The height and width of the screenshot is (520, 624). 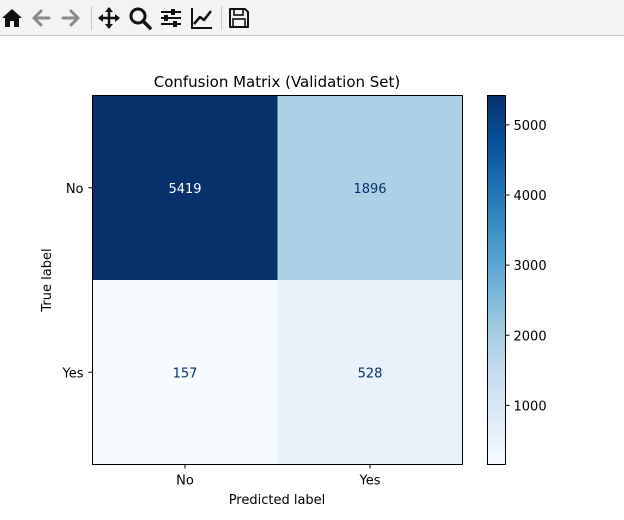 I want to click on colorbar-tick-label: 2000, so click(x=530, y=336).